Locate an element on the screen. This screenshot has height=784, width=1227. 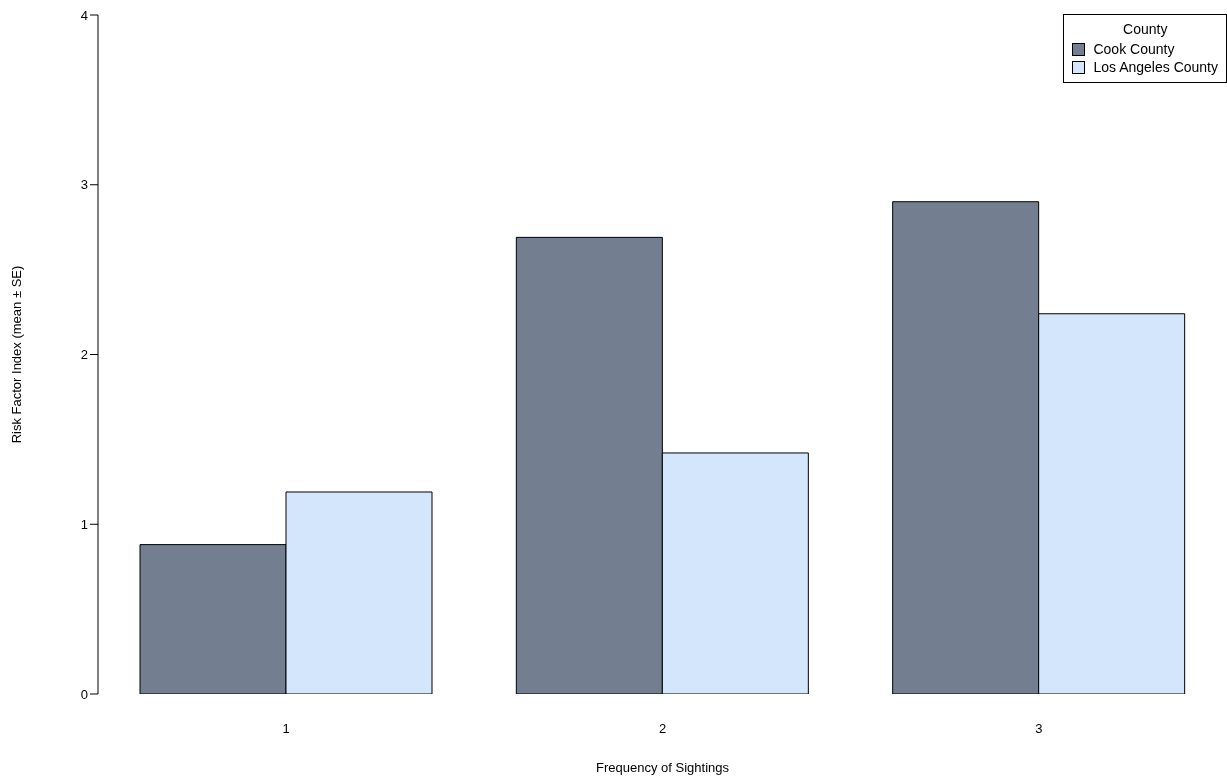
y-axis-title: Risk Factor Index (mean ± SE) is located at coordinates (16, 354).